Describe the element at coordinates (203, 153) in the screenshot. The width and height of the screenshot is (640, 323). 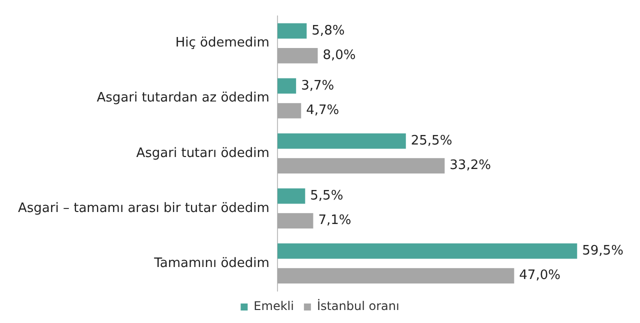
I see `y-tick-label: Asgari tutarı ödedim` at that location.